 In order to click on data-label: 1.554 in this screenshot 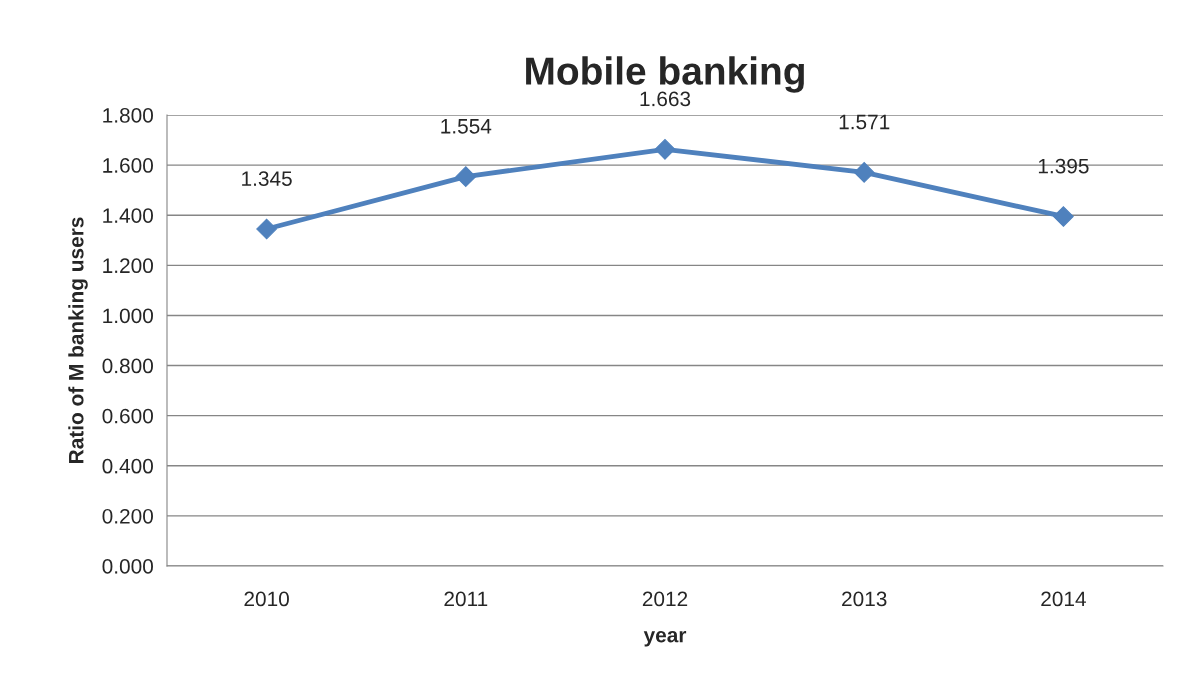, I will do `click(466, 126)`.